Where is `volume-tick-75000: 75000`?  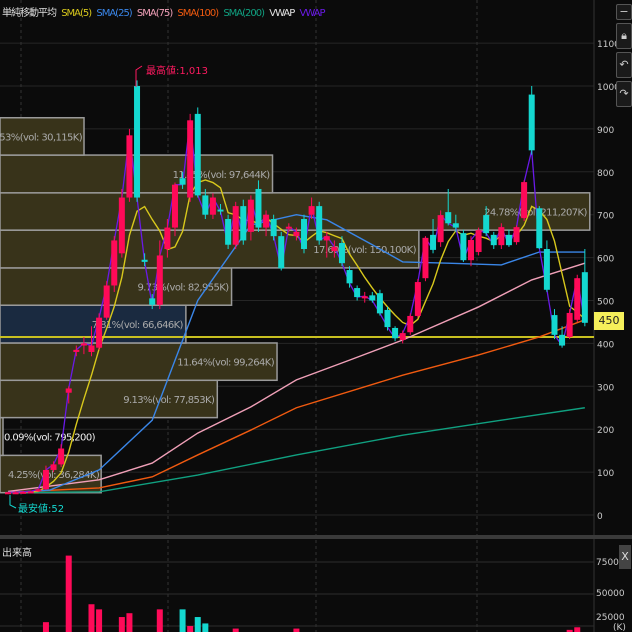
volume-tick-75000: 75000 is located at coordinates (610, 563).